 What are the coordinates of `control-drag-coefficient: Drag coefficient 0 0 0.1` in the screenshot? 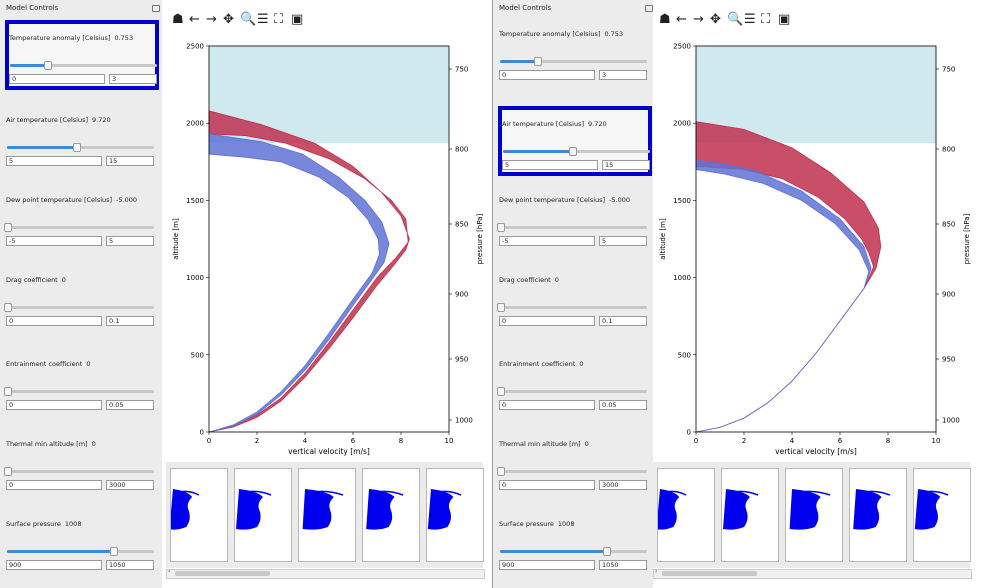 It's located at (80, 298).